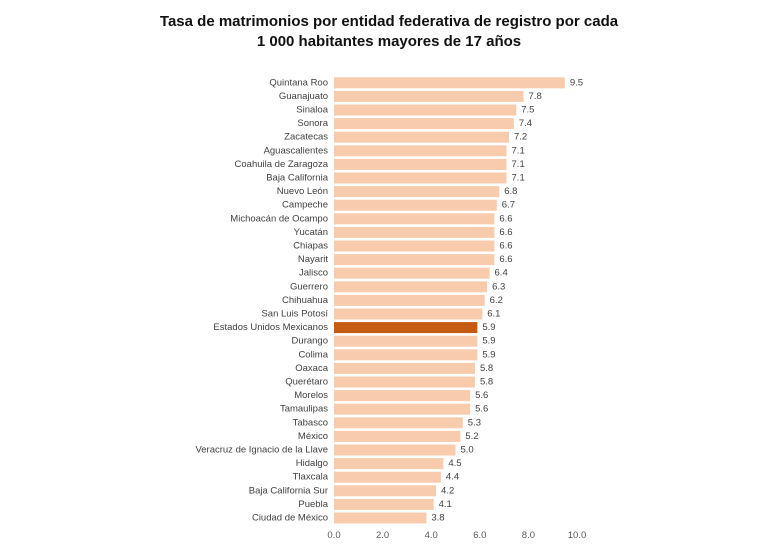  What do you see at coordinates (474, 422) in the screenshot?
I see `value-label: 5.3` at bounding box center [474, 422].